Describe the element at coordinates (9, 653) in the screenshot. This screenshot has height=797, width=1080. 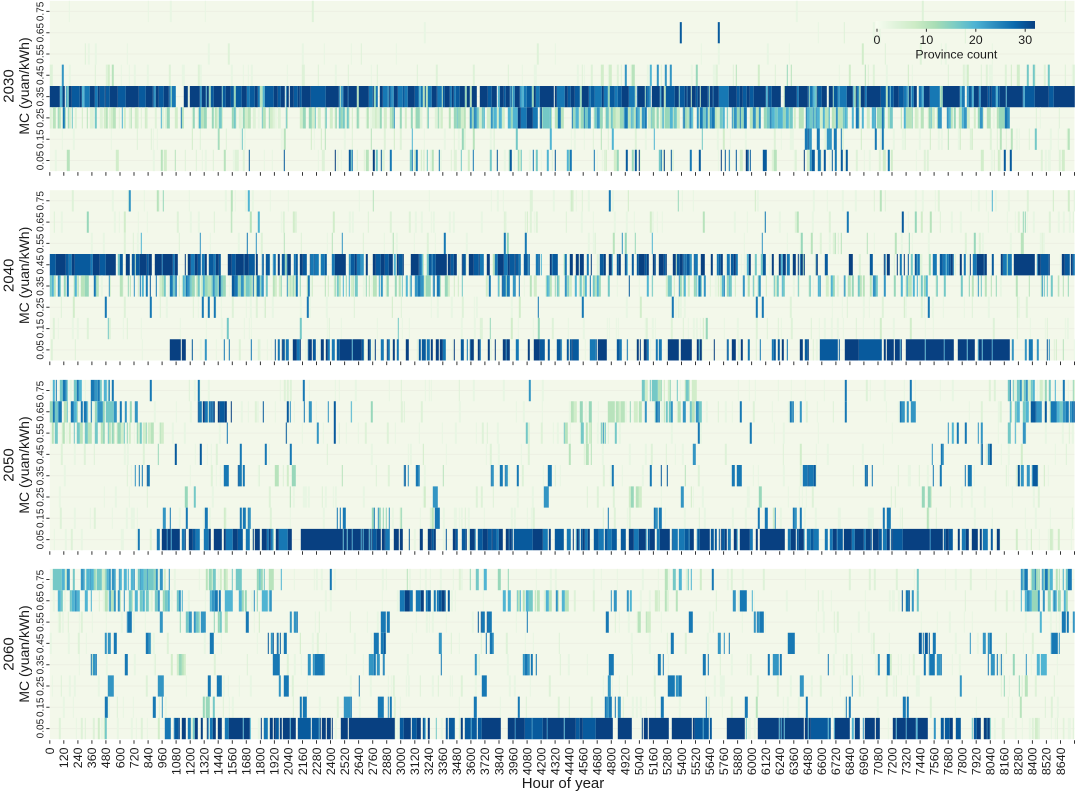
I see `svg-text: 2060` at that location.